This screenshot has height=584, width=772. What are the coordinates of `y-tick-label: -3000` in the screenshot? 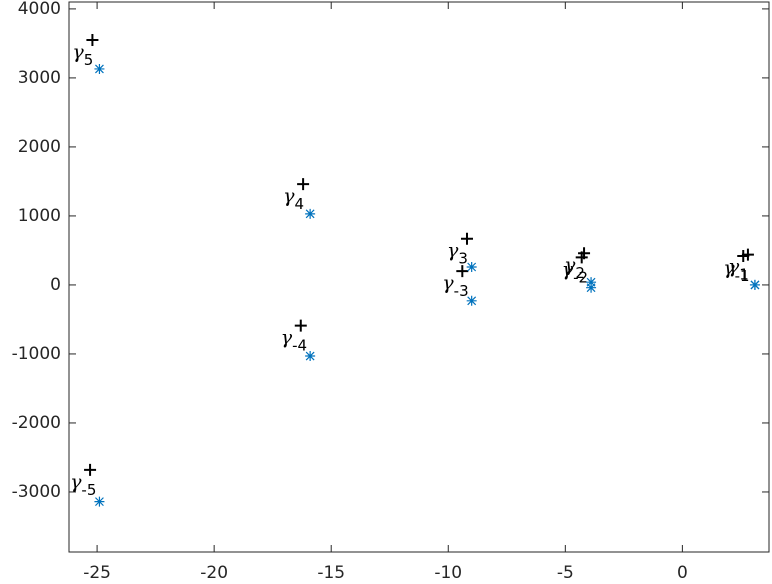 It's located at (36, 492).